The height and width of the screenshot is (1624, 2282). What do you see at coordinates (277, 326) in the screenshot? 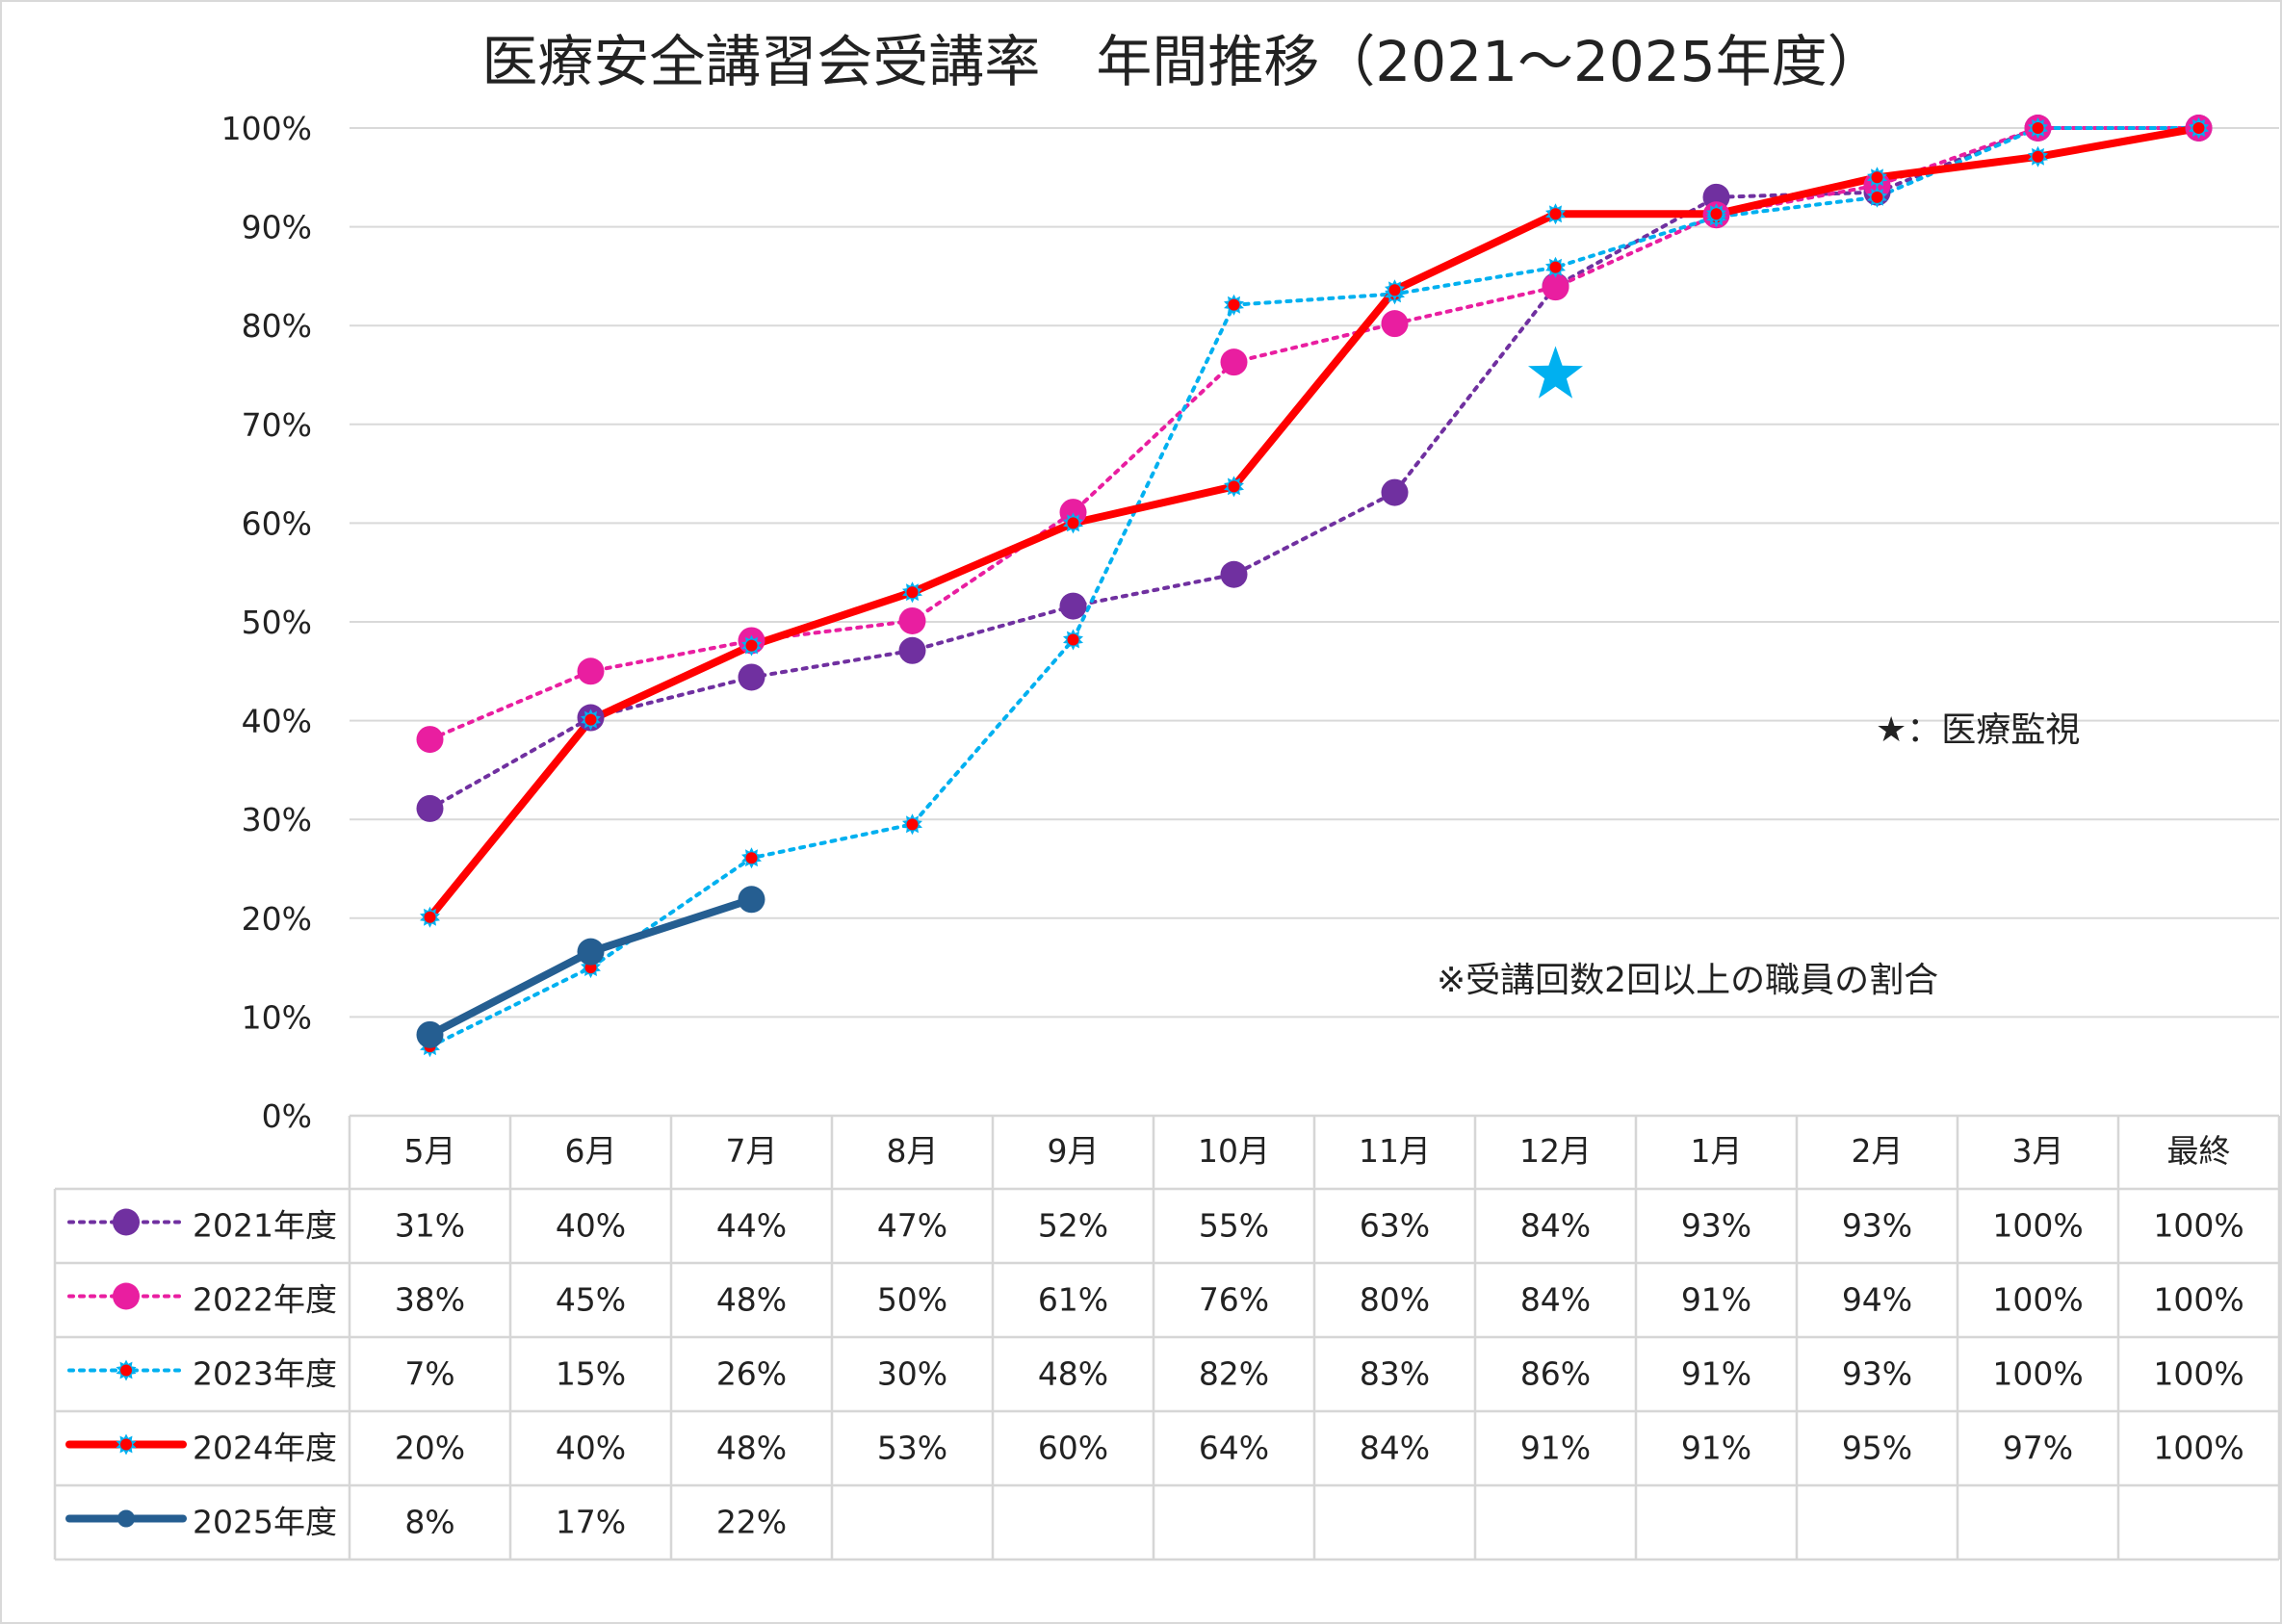
I see `y-tick-label: 80%` at bounding box center [277, 326].